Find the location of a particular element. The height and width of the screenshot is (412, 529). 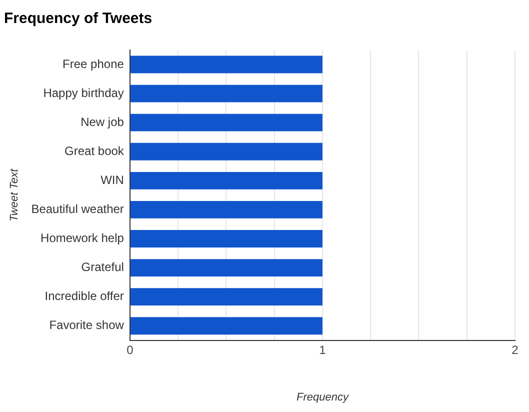

chart-title: Frequency of Tweets is located at coordinates (78, 19).